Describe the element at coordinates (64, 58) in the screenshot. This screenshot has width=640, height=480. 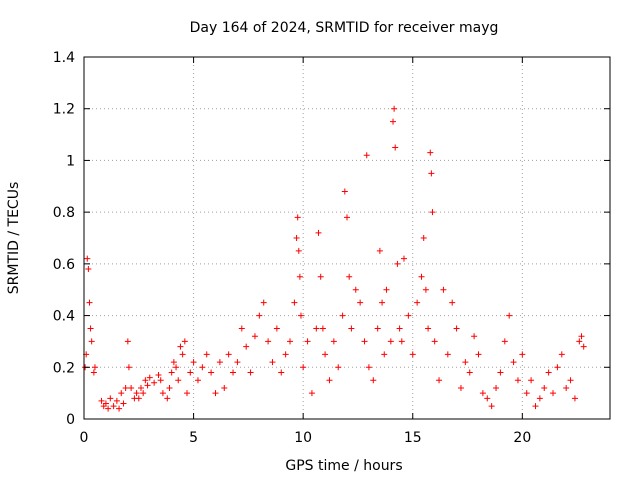
I see `y-tick-label: 1.4` at that location.